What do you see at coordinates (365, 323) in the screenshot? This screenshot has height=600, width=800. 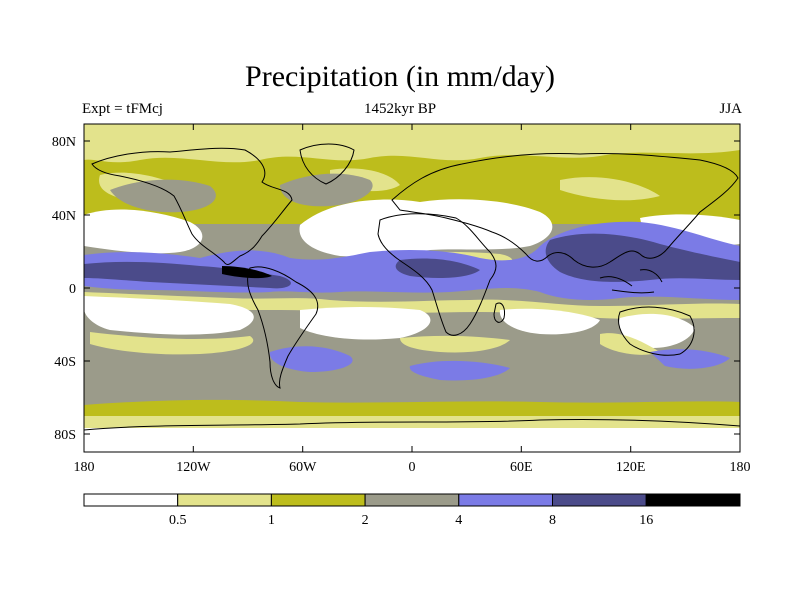 I see `dry-south-atlantic` at bounding box center [365, 323].